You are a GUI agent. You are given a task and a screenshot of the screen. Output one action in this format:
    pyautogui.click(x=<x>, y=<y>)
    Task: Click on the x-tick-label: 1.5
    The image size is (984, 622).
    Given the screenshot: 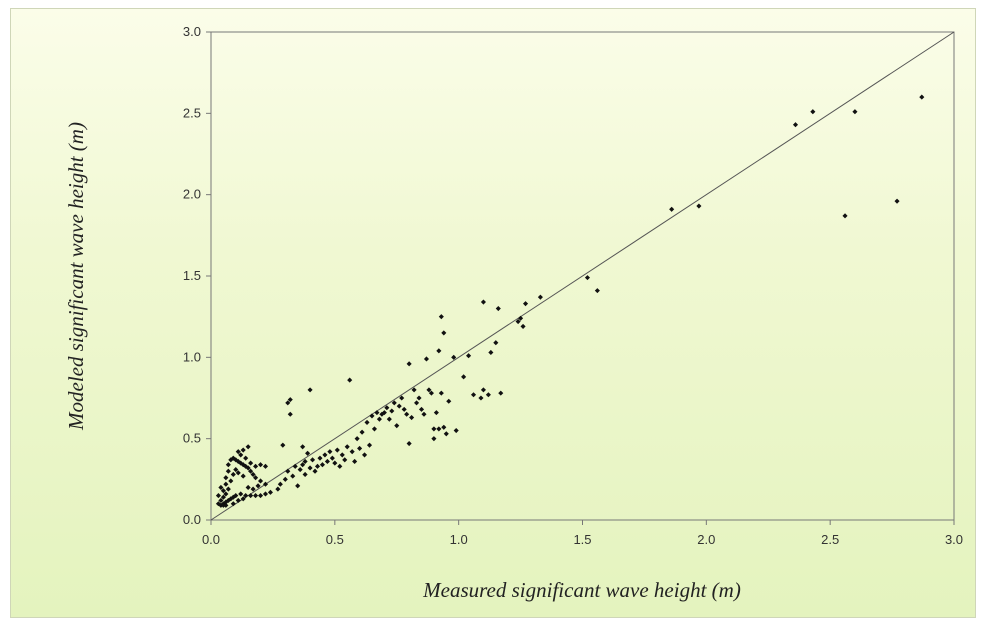 What is the action you would take?
    pyautogui.click(x=582, y=539)
    